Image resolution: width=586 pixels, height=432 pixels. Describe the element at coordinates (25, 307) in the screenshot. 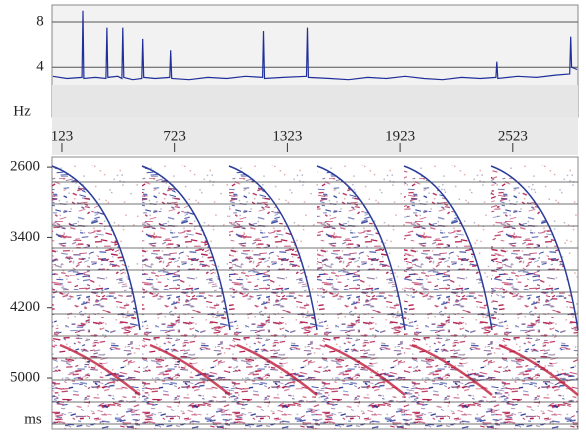

I see `y-tick-label: 4200` at that location.